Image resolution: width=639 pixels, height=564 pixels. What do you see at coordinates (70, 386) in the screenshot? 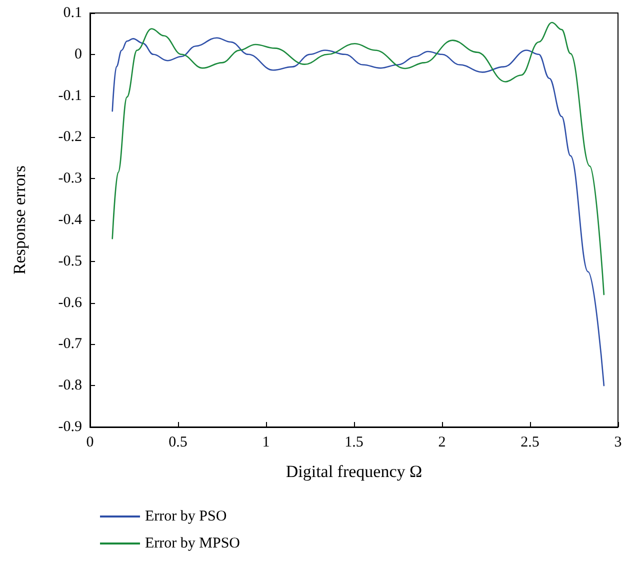
I see `y-tick-label: -0.8` at bounding box center [70, 386].